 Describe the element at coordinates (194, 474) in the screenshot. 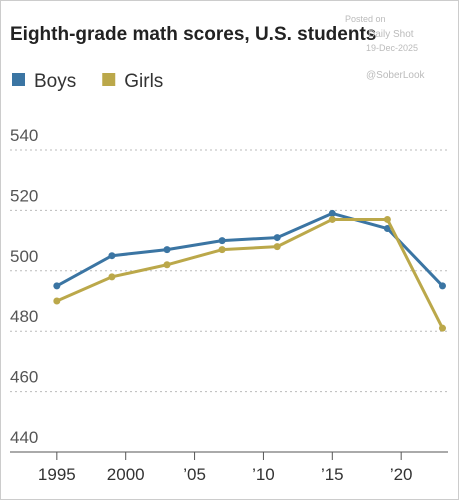

I see `x-tick-label: ’05` at that location.